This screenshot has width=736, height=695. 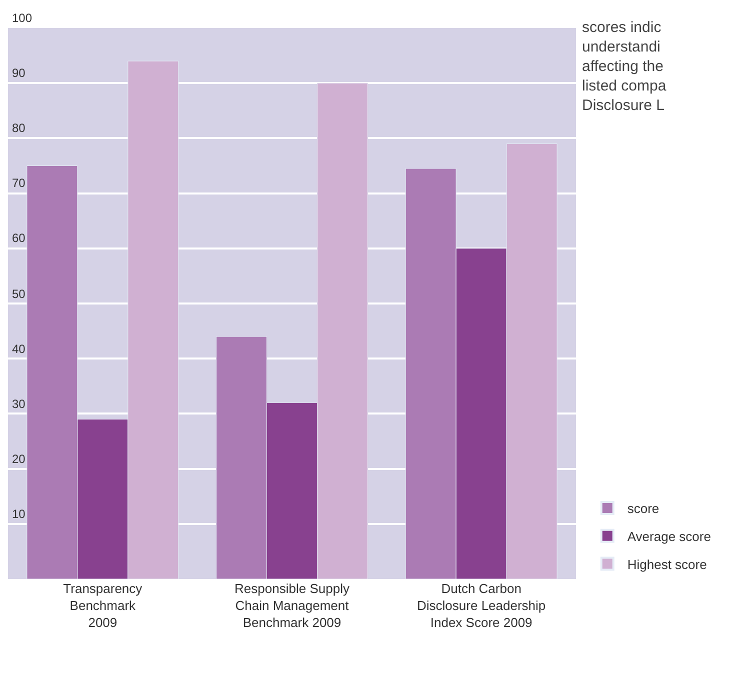 What do you see at coordinates (22, 18) in the screenshot?
I see `y-tick-label: 100` at bounding box center [22, 18].